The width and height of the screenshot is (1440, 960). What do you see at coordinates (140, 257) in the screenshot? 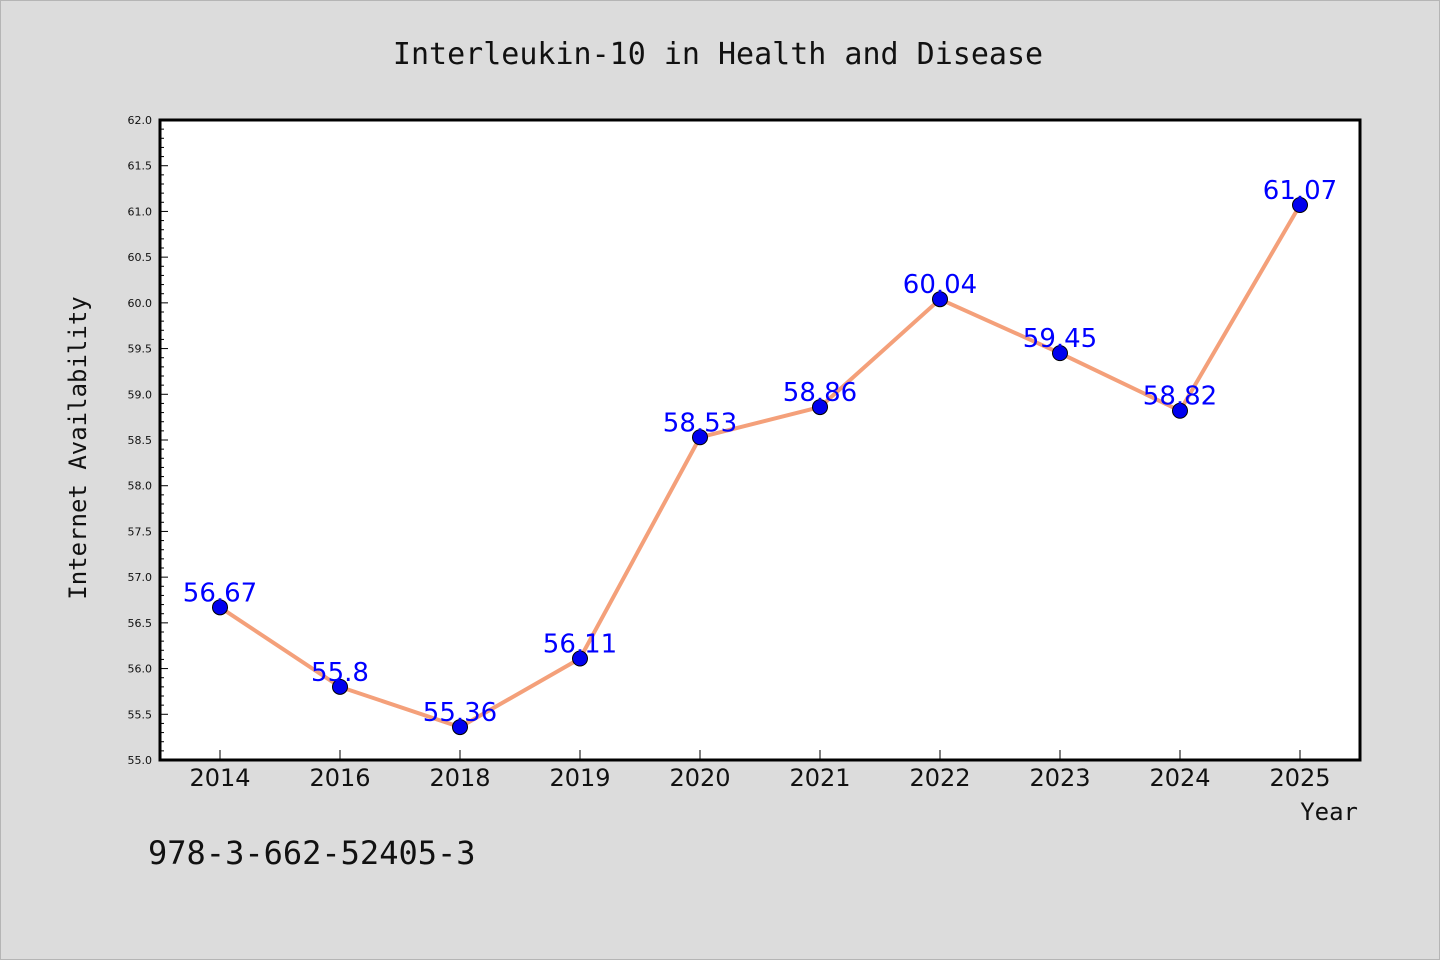
I see `y-tick-label: 60.5` at bounding box center [140, 257].